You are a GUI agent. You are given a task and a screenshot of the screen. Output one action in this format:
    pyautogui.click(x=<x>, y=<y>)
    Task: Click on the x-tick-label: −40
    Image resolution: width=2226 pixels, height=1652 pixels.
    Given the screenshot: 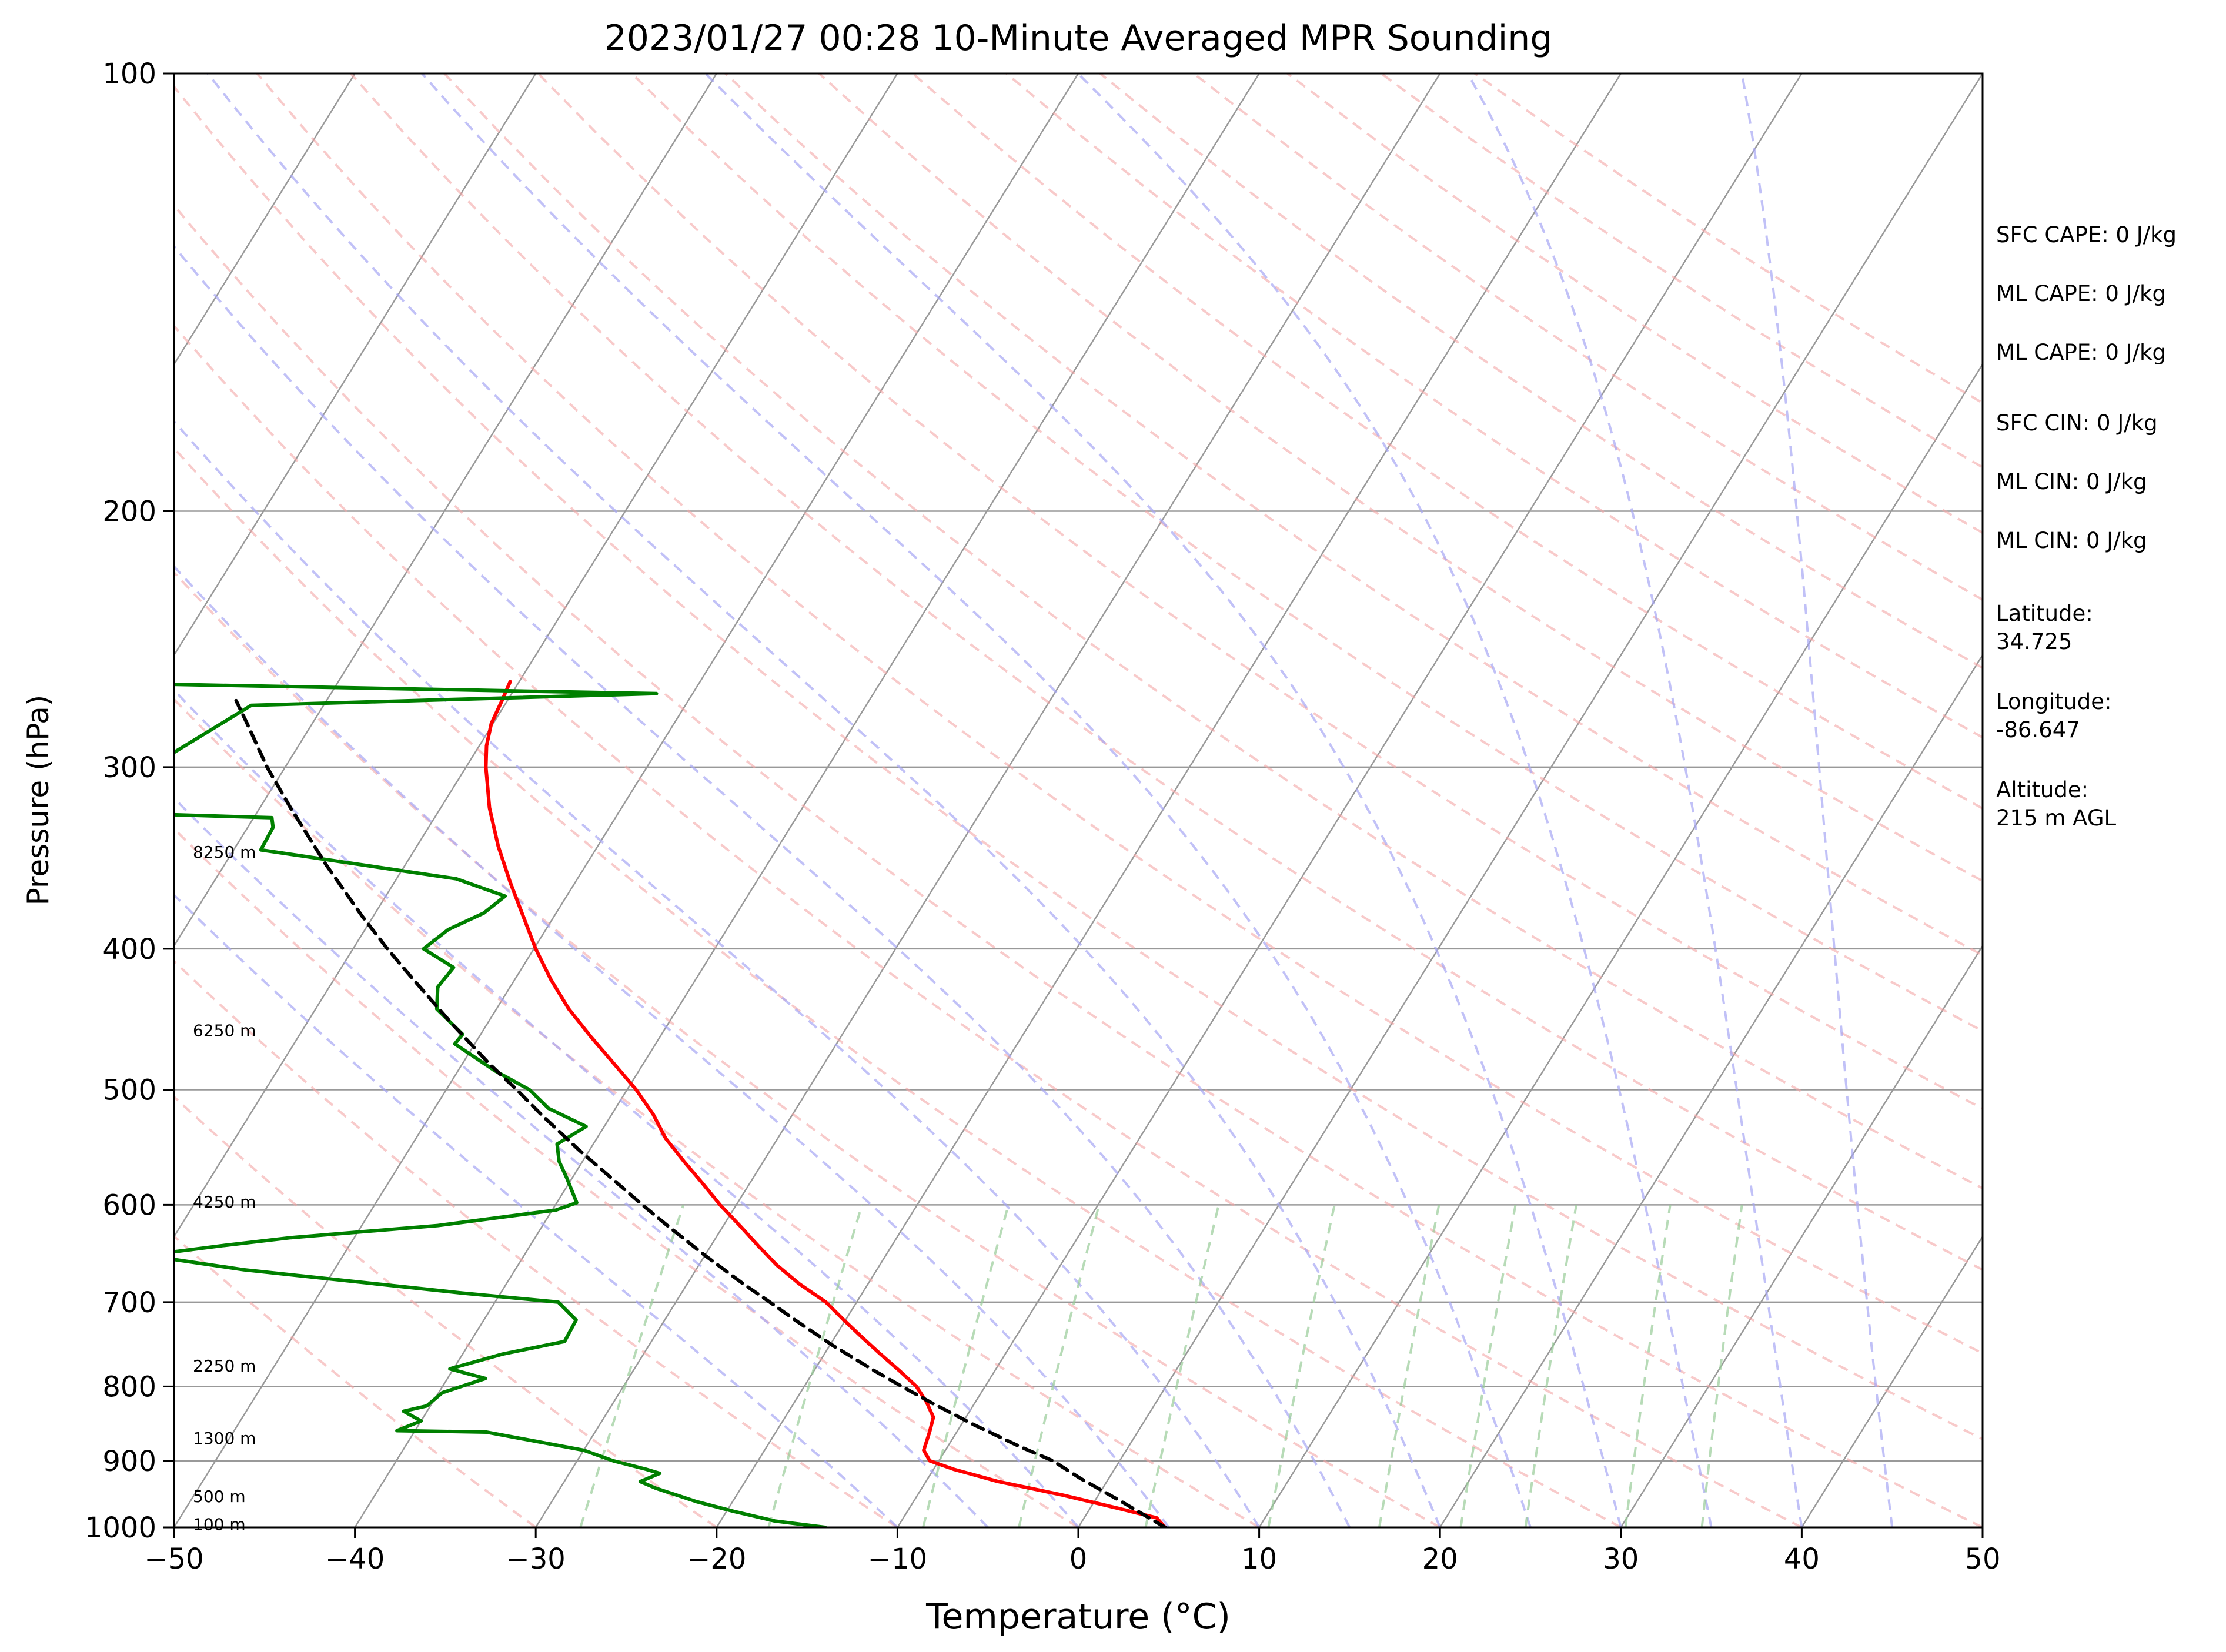 What is the action you would take?
    pyautogui.click(x=355, y=1560)
    